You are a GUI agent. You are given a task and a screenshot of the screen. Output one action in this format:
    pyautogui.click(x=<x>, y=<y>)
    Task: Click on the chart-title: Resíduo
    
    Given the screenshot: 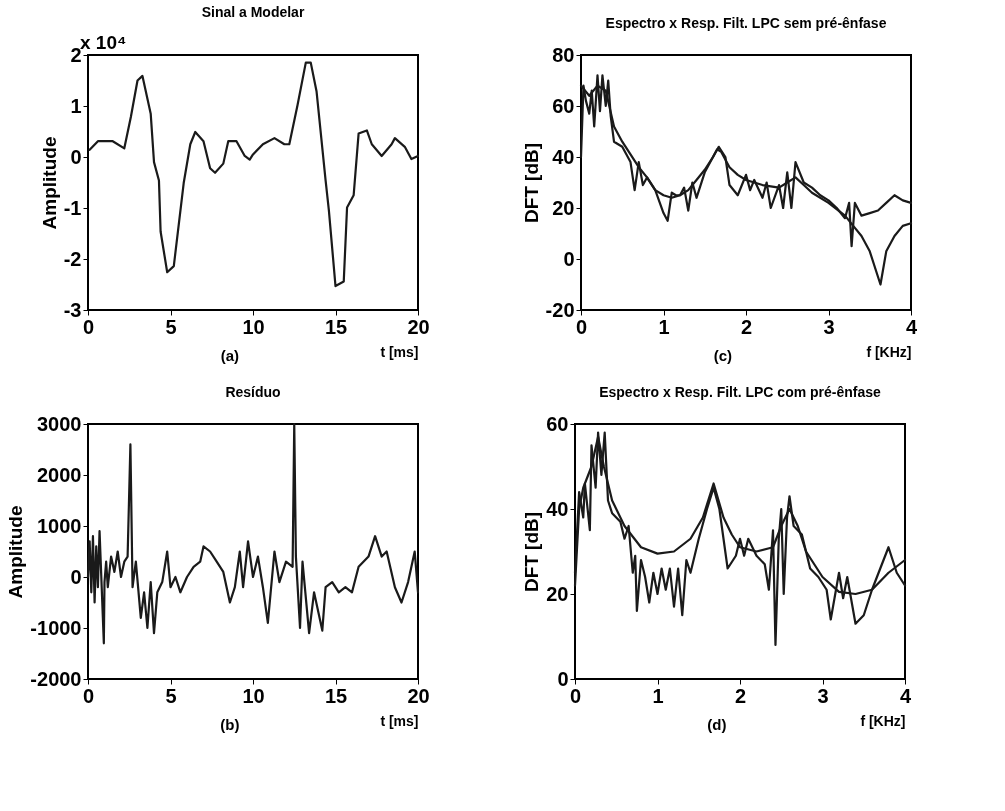 What is the action you would take?
    pyautogui.click(x=253, y=392)
    